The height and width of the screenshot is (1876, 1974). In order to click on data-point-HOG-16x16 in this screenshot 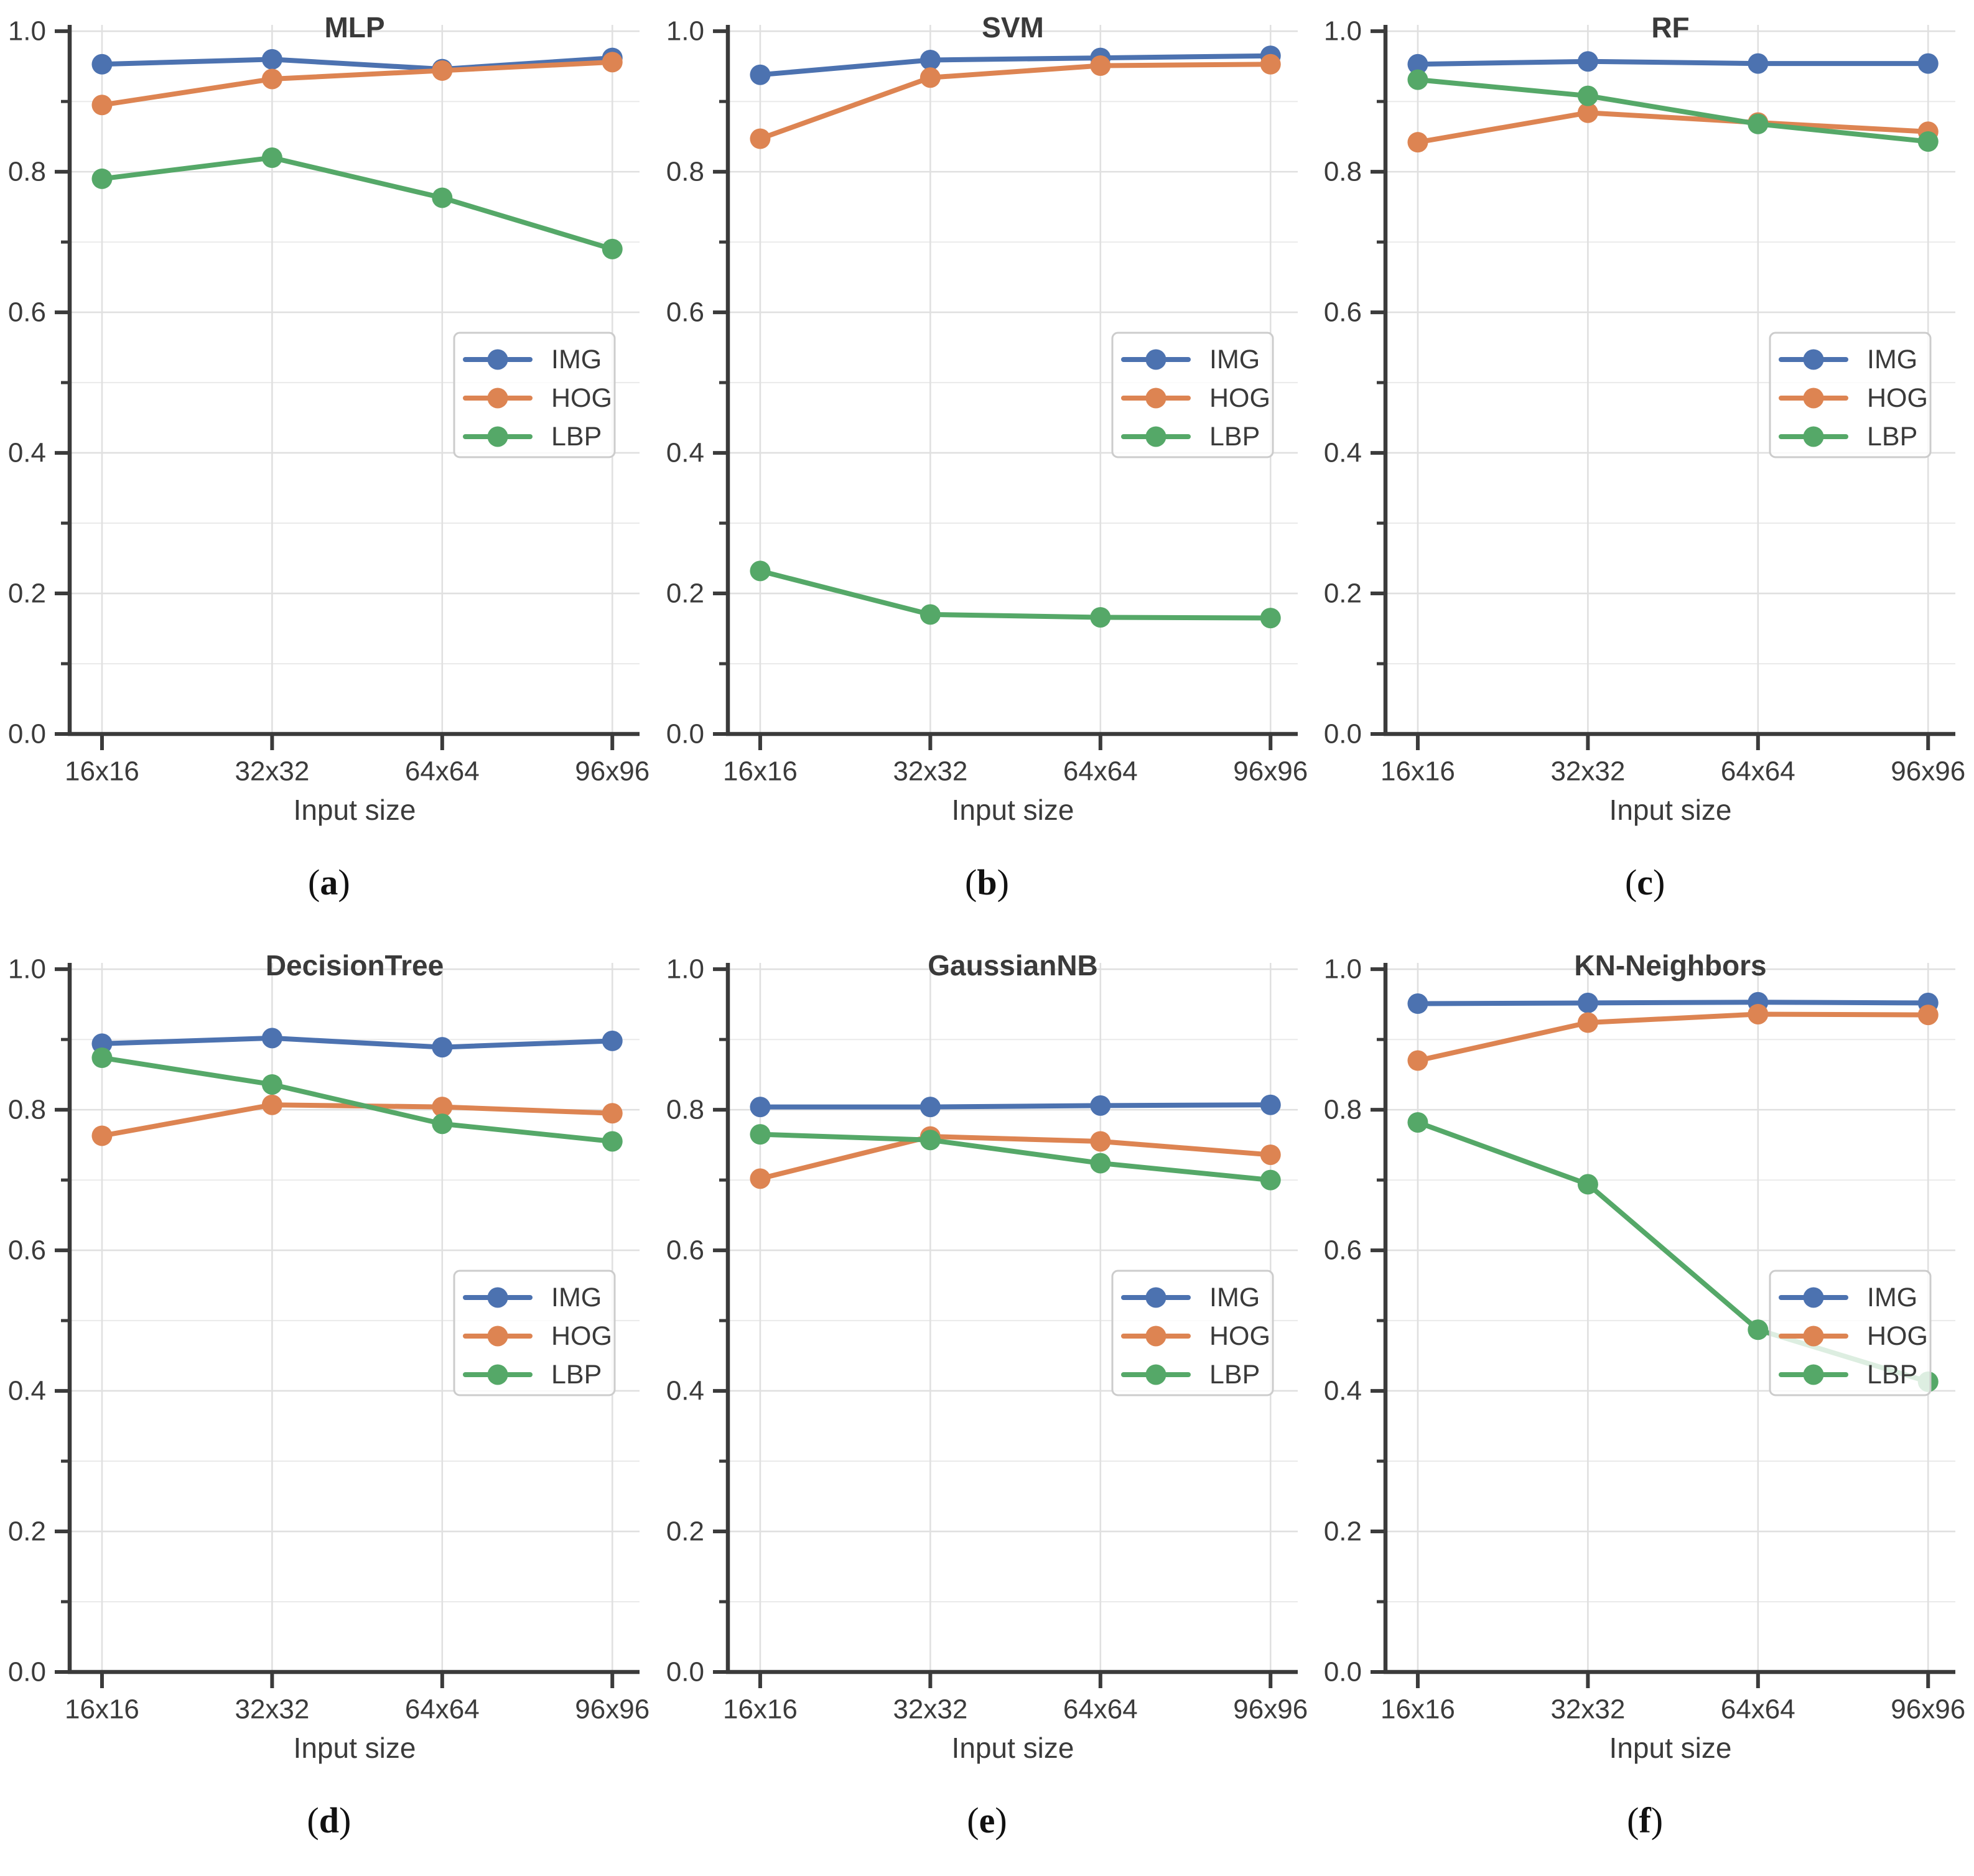, I will do `click(102, 105)`.